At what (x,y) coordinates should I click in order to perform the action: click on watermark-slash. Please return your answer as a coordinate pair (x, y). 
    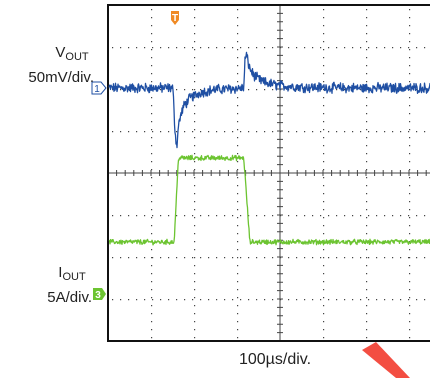
    Looking at the image, I should click on (386, 360).